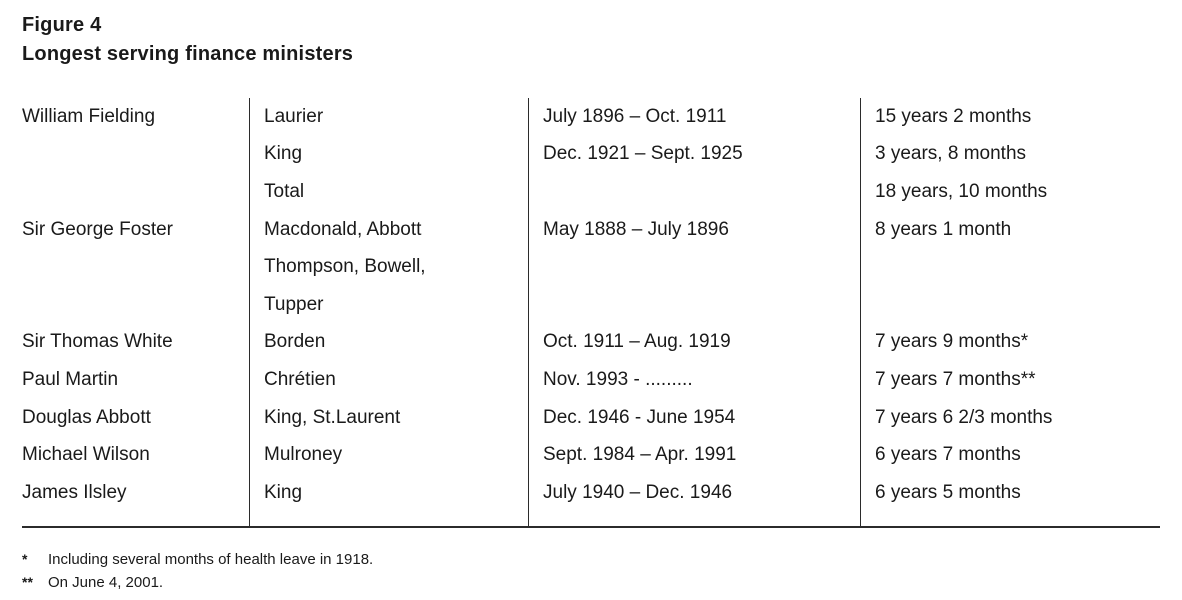 This screenshot has width=1182, height=600. What do you see at coordinates (1010, 380) in the screenshot?
I see `duration-cell: 7 years 7 months**` at bounding box center [1010, 380].